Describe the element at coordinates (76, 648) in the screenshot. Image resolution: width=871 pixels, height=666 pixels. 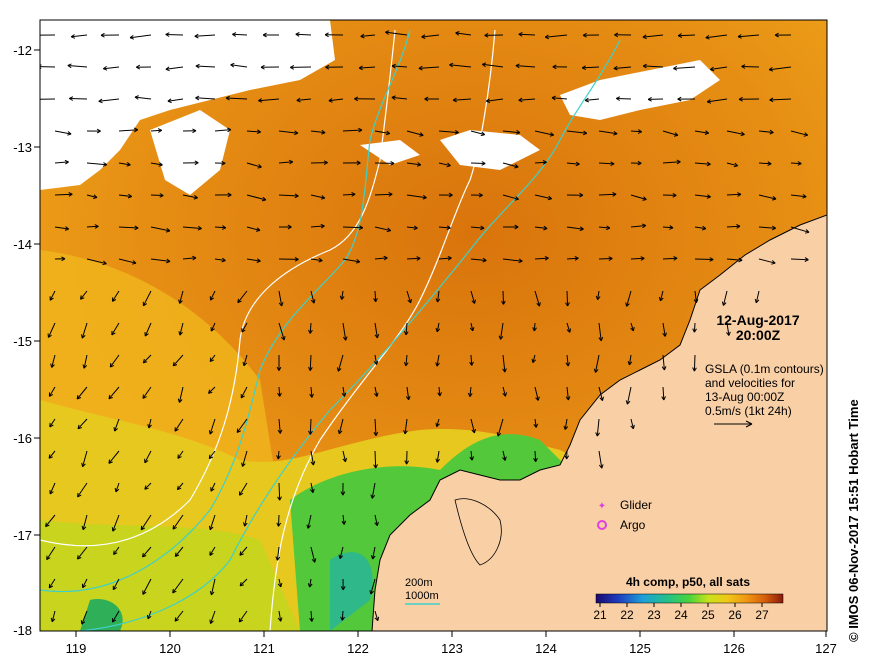
I see `x-tick-label: 119` at that location.